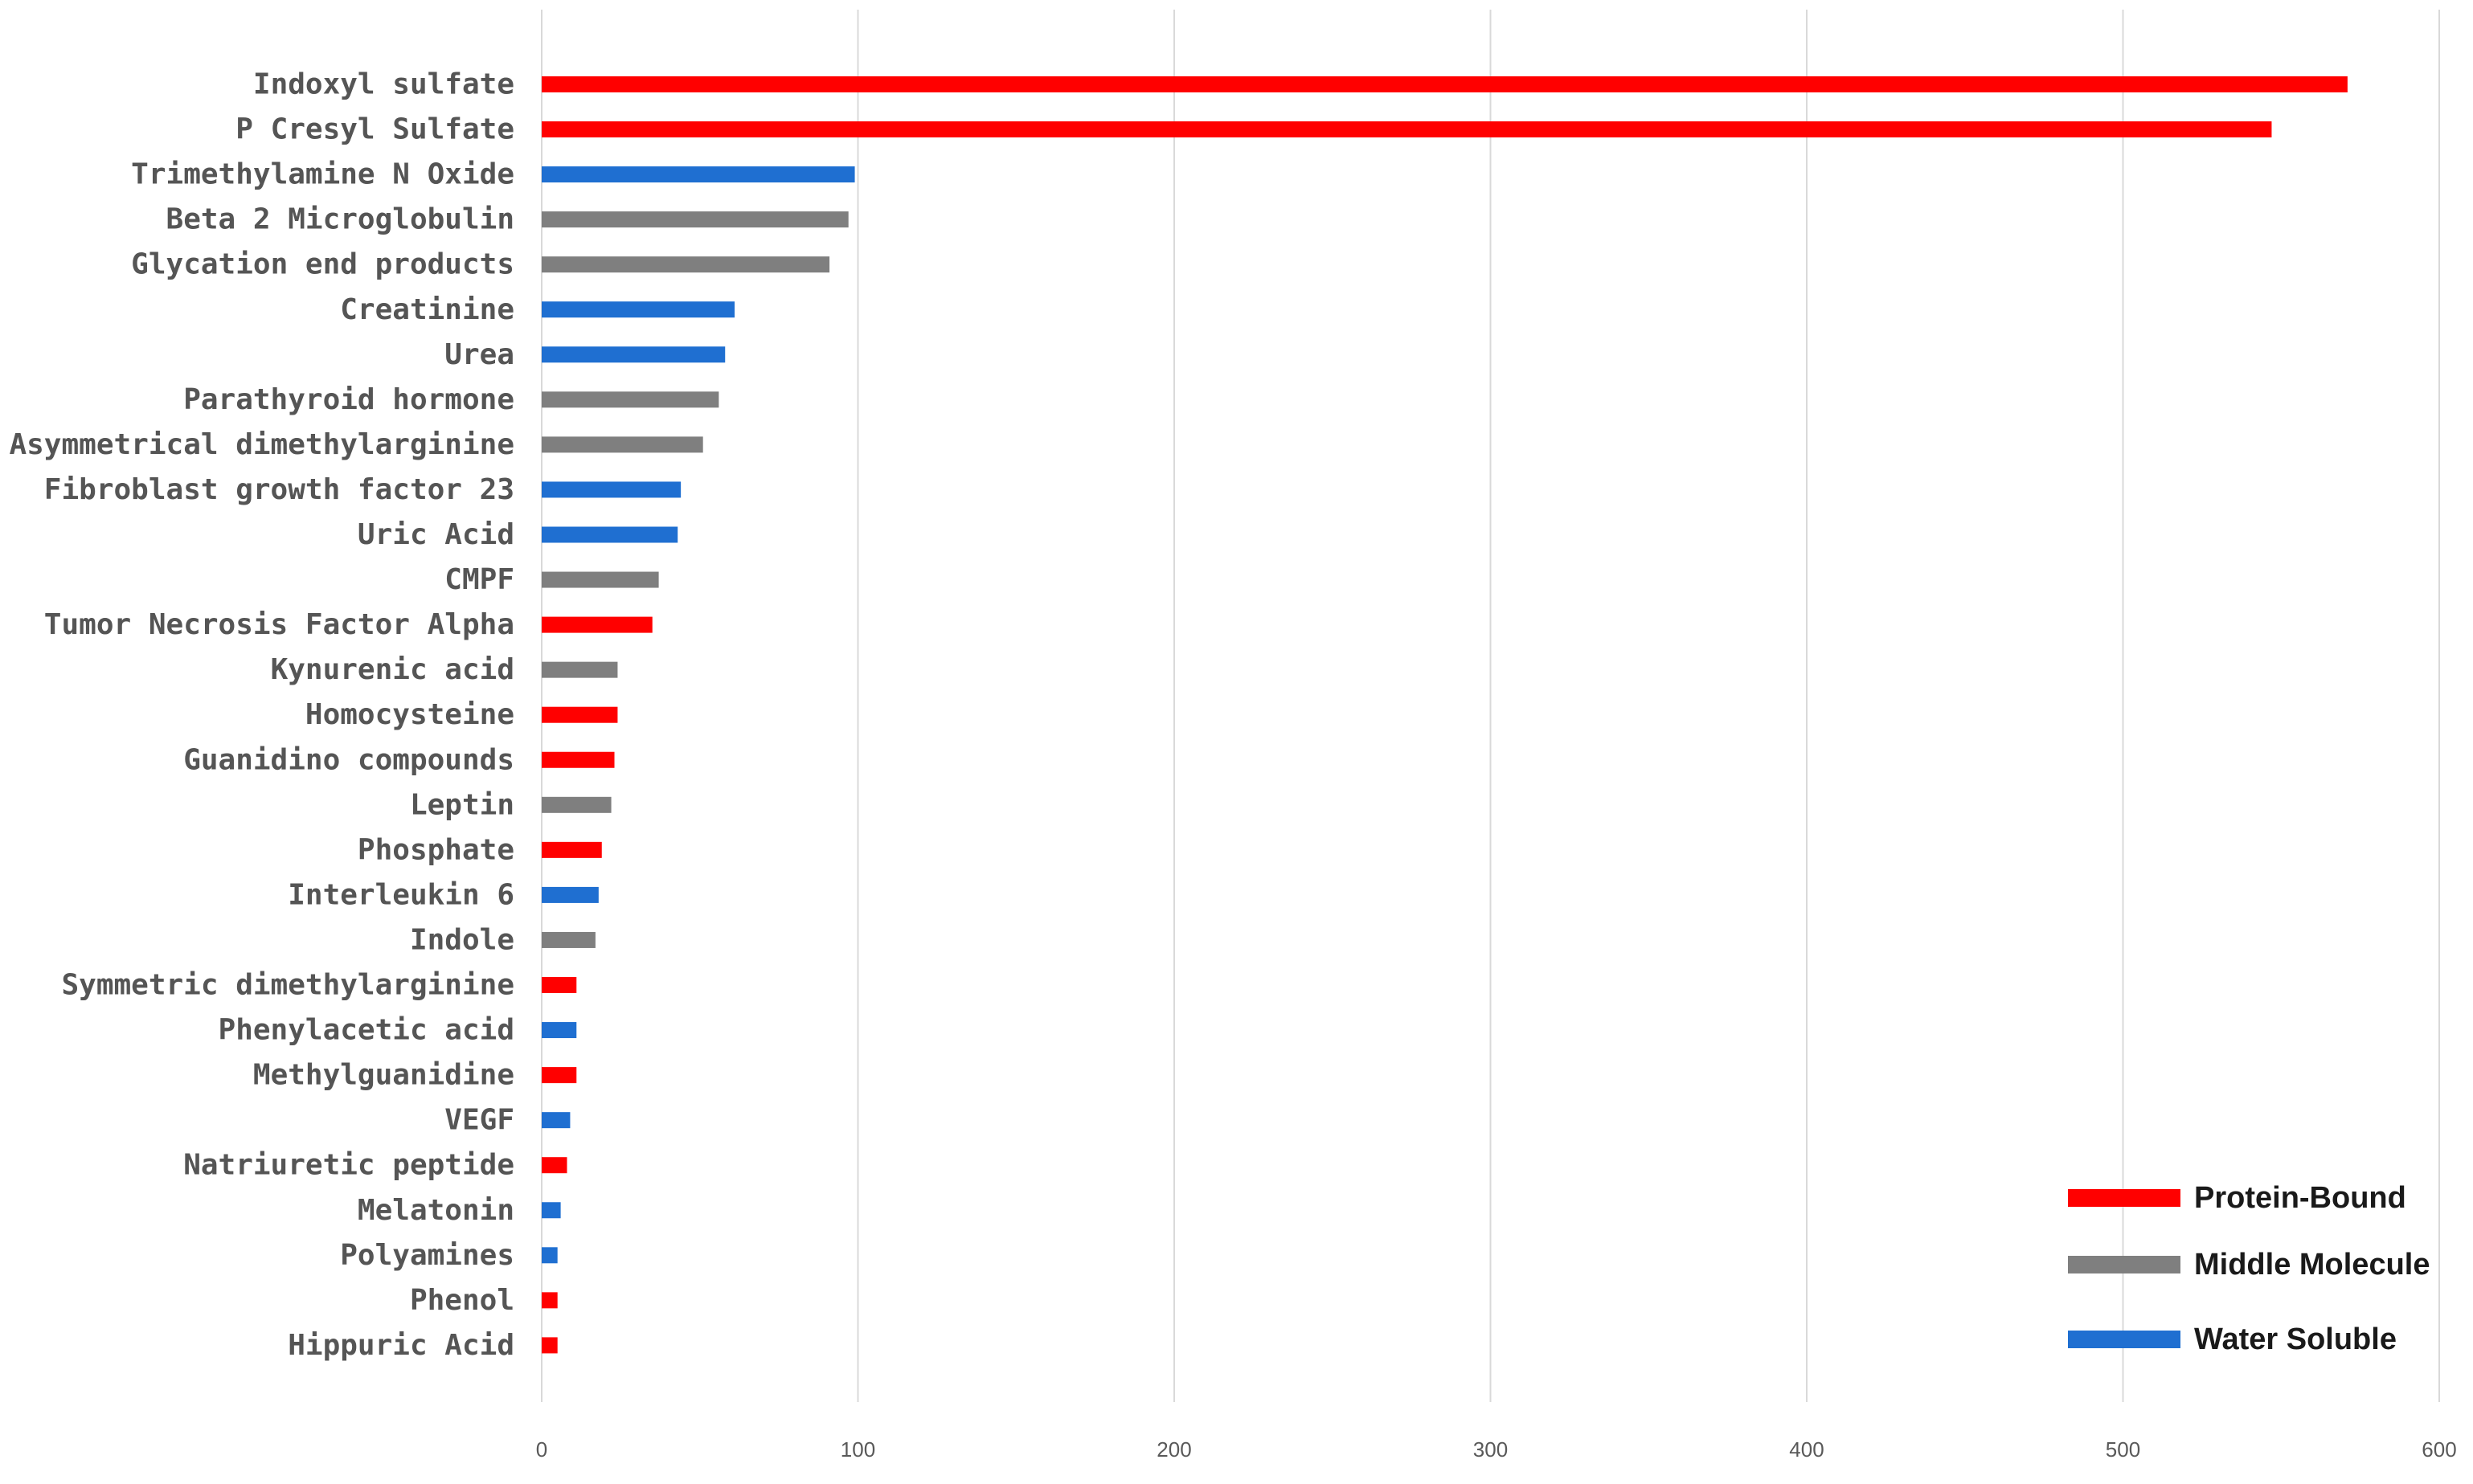 This screenshot has height=1484, width=2473. What do you see at coordinates (383, 1075) in the screenshot?
I see `category-label: Methylguanidine` at bounding box center [383, 1075].